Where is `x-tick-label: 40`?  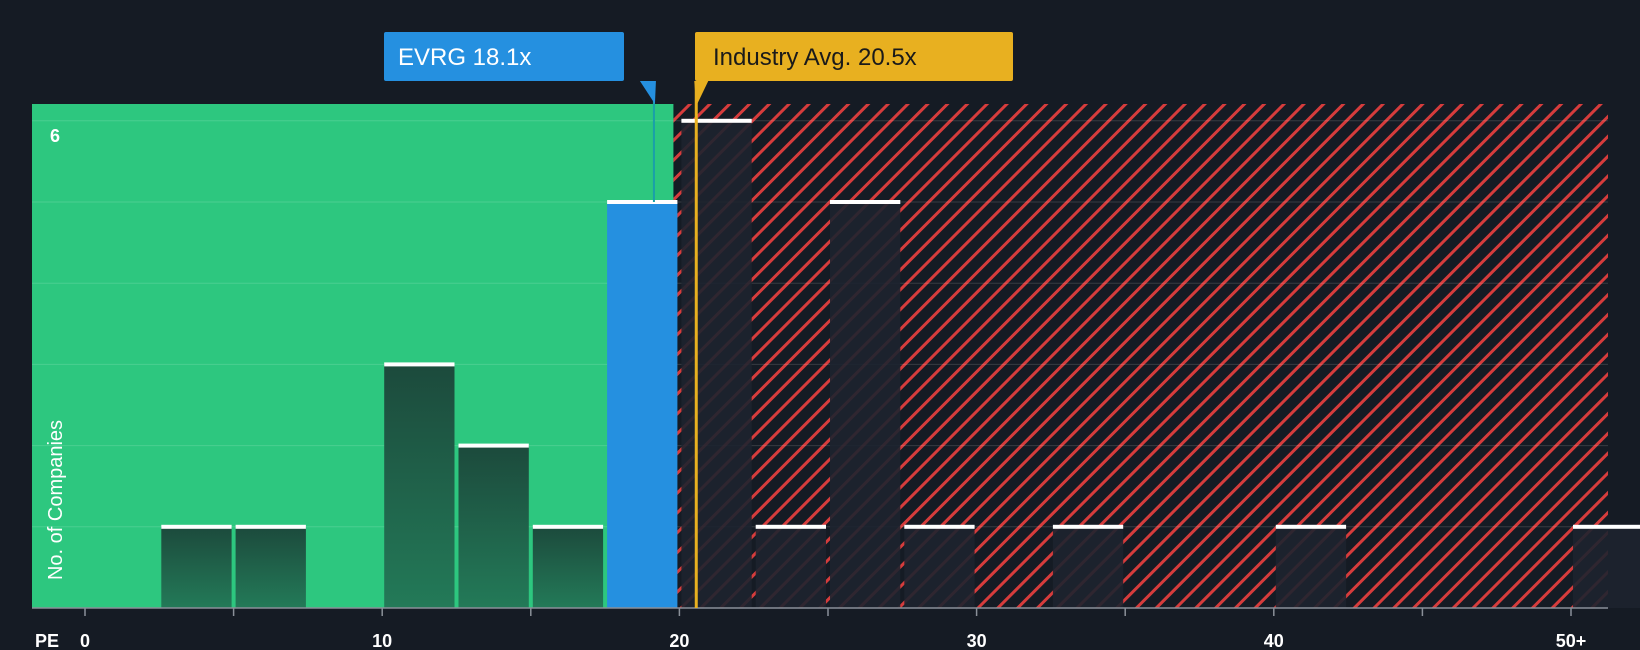
x-tick-label: 40 is located at coordinates (1274, 640).